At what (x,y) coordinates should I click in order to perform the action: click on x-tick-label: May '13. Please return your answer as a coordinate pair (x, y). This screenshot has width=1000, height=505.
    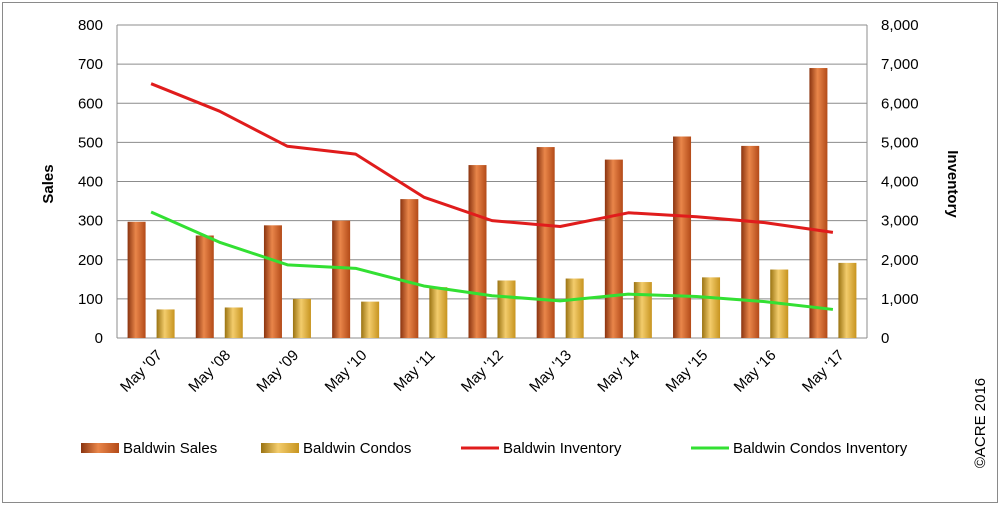
    Looking at the image, I should click on (550, 371).